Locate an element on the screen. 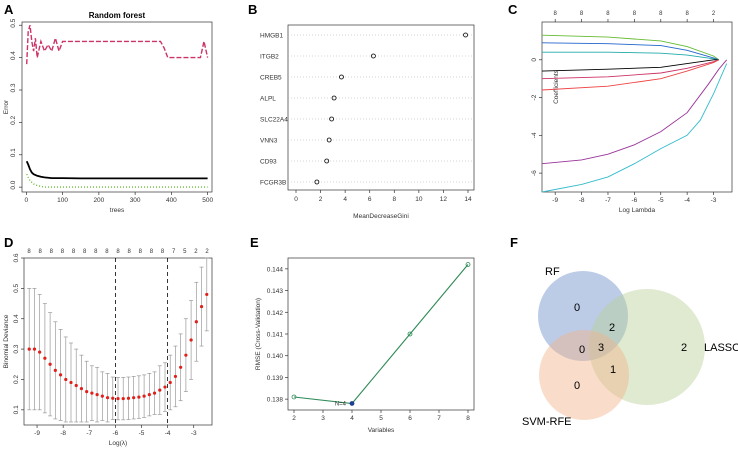 The image size is (738, 459). y-tick-label-a: 0.0 is located at coordinates (13, 184).